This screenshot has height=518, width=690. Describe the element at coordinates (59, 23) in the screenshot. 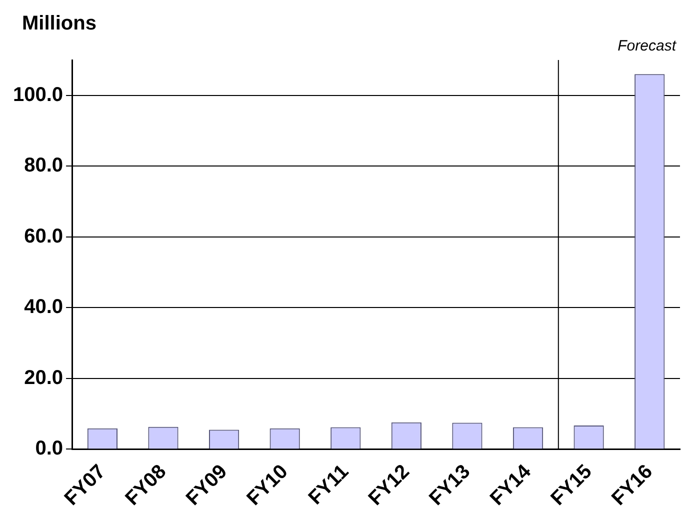

I see `y-axis-title: Millions` at that location.